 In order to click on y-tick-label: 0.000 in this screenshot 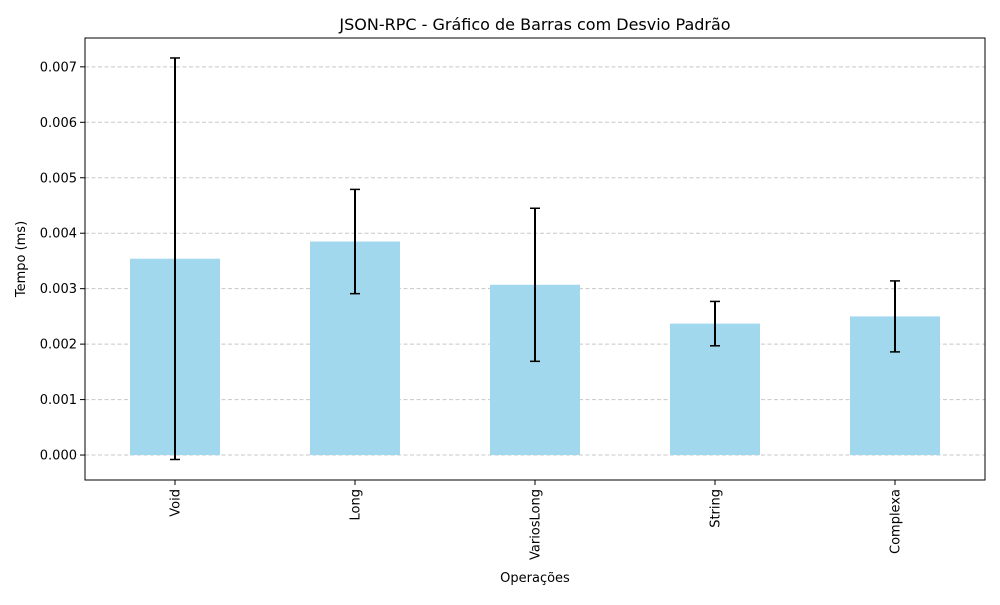, I will do `click(58, 456)`.